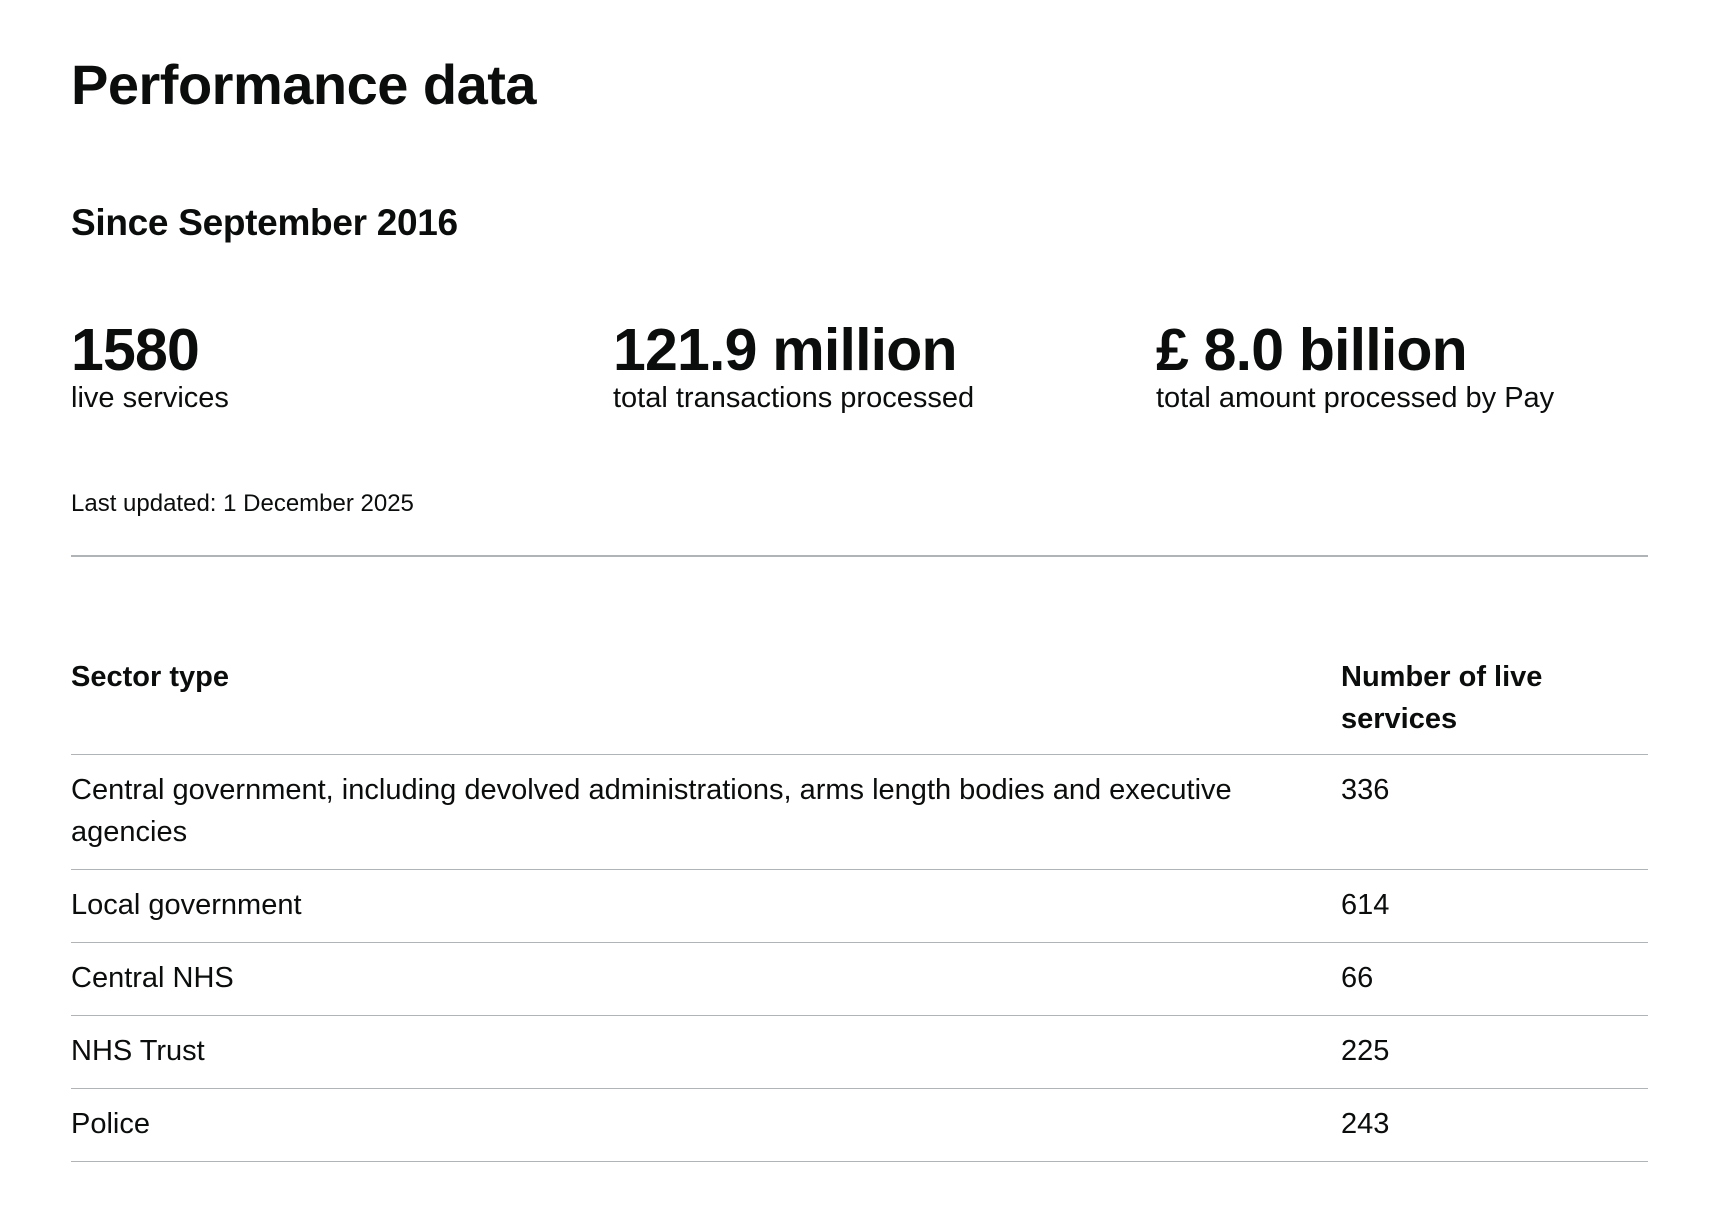  What do you see at coordinates (706, 1125) in the screenshot?
I see `sector-cell: Police` at bounding box center [706, 1125].